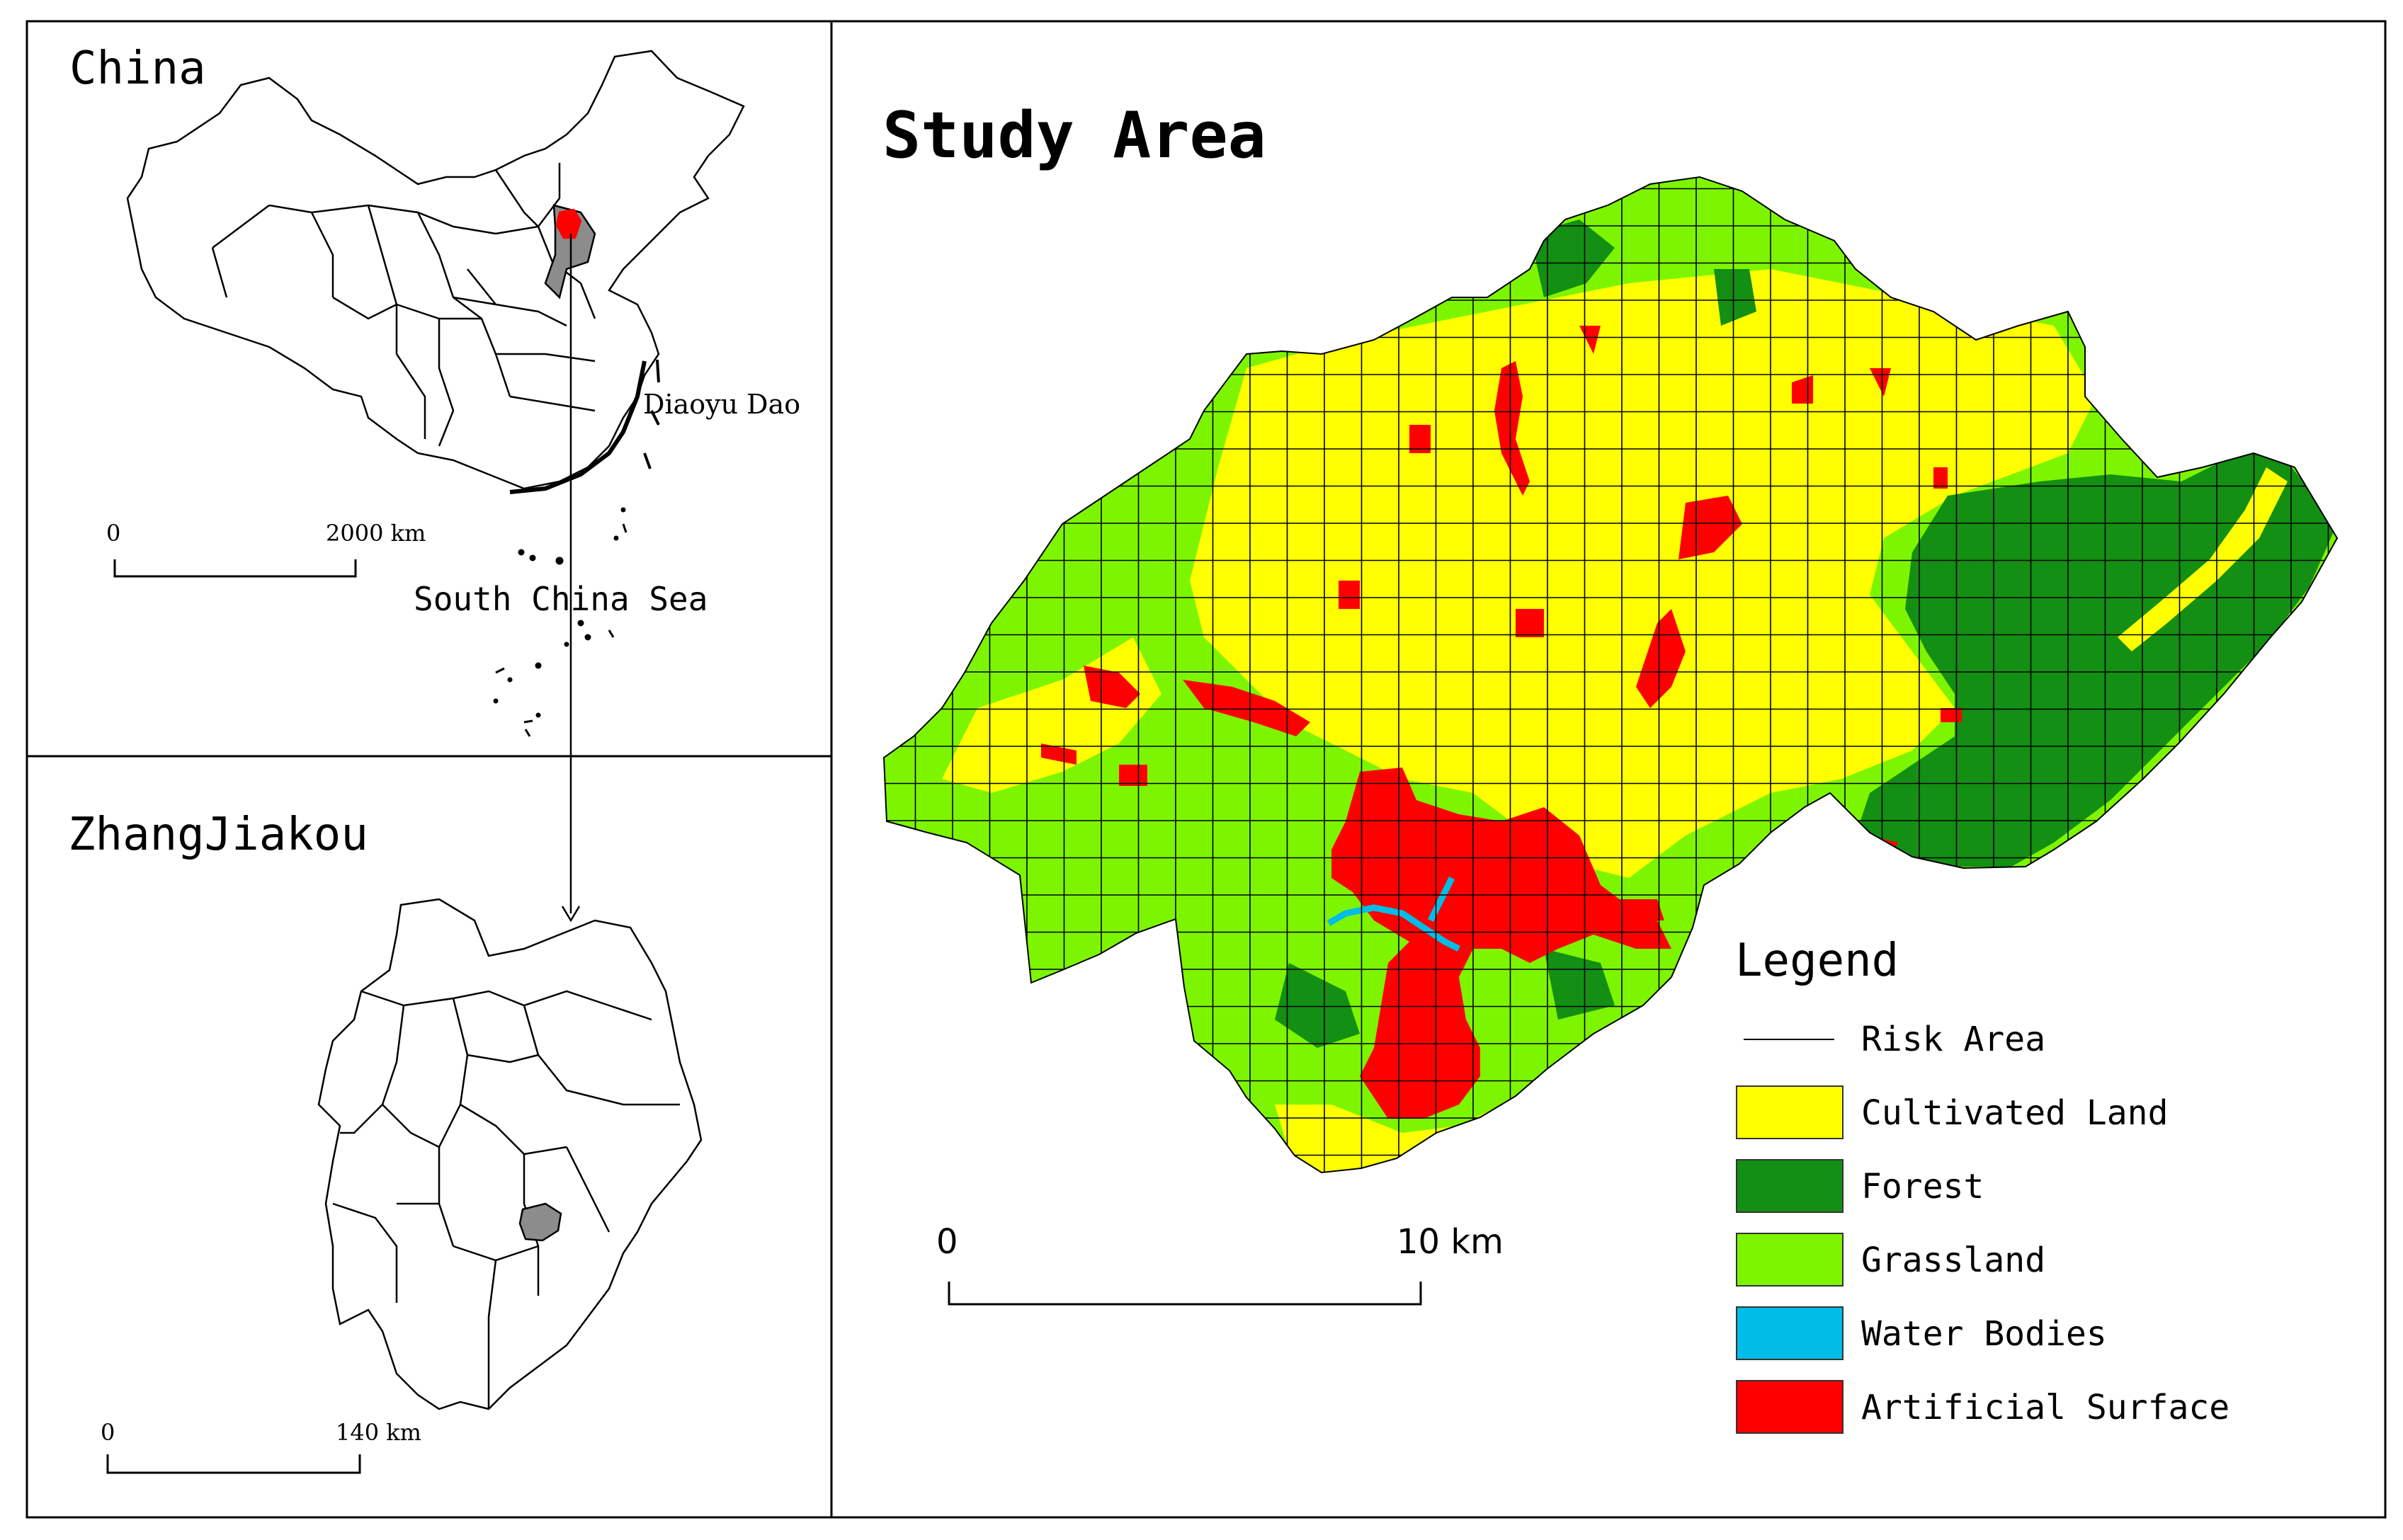 Image resolution: width=2403 pixels, height=1540 pixels. I want to click on china-annotation-sea: South China Sea, so click(561, 599).